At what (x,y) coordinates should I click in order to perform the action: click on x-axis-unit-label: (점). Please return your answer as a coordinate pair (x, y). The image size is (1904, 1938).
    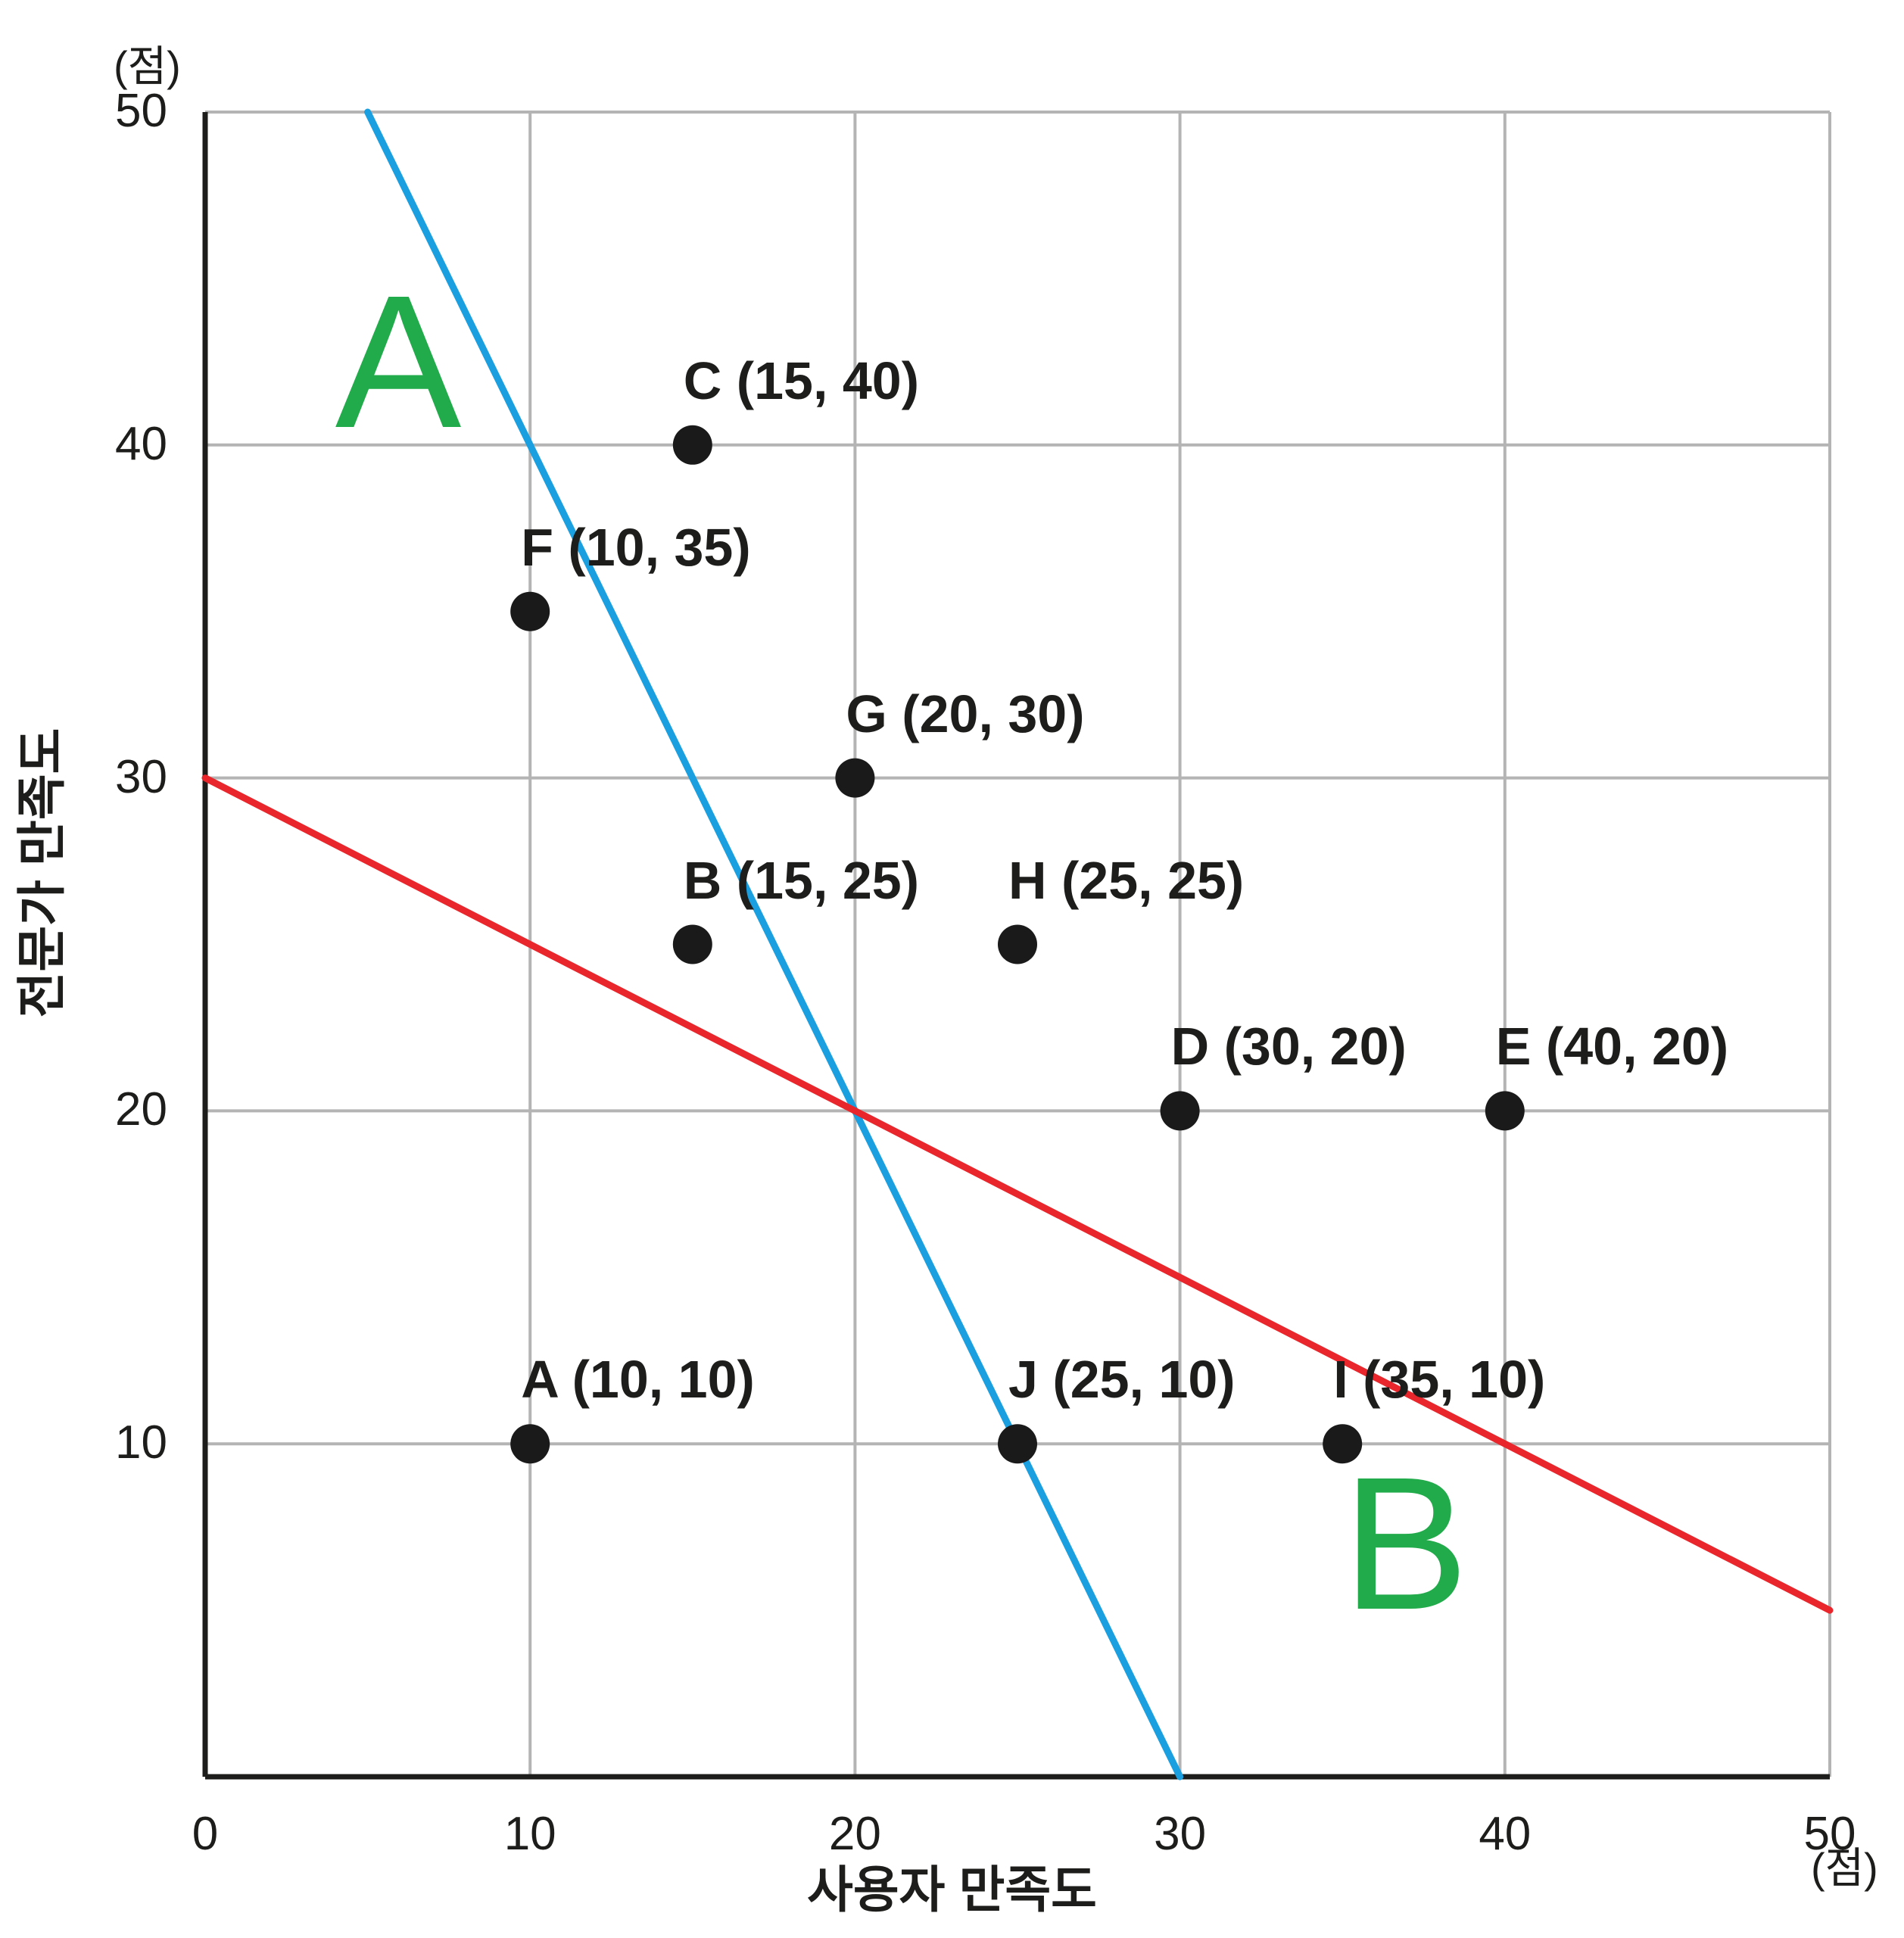
    Looking at the image, I should click on (1844, 1868).